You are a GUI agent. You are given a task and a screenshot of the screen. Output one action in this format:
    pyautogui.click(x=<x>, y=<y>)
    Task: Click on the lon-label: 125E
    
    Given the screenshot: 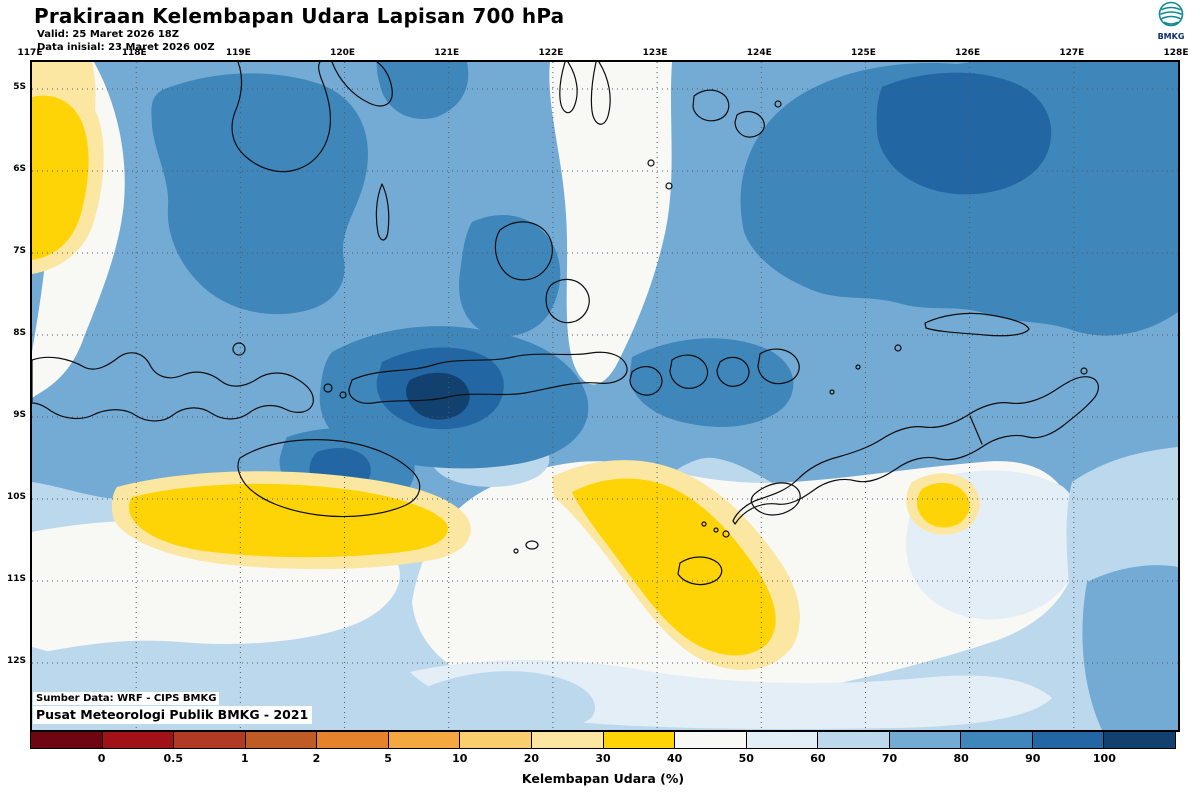 What is the action you would take?
    pyautogui.click(x=863, y=53)
    